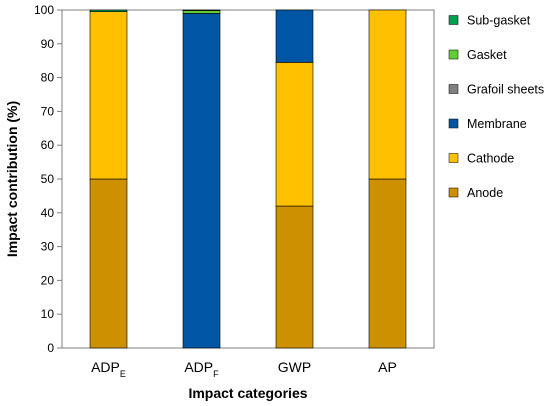  What do you see at coordinates (48, 78) in the screenshot?
I see `y-tick-label: 80` at bounding box center [48, 78].